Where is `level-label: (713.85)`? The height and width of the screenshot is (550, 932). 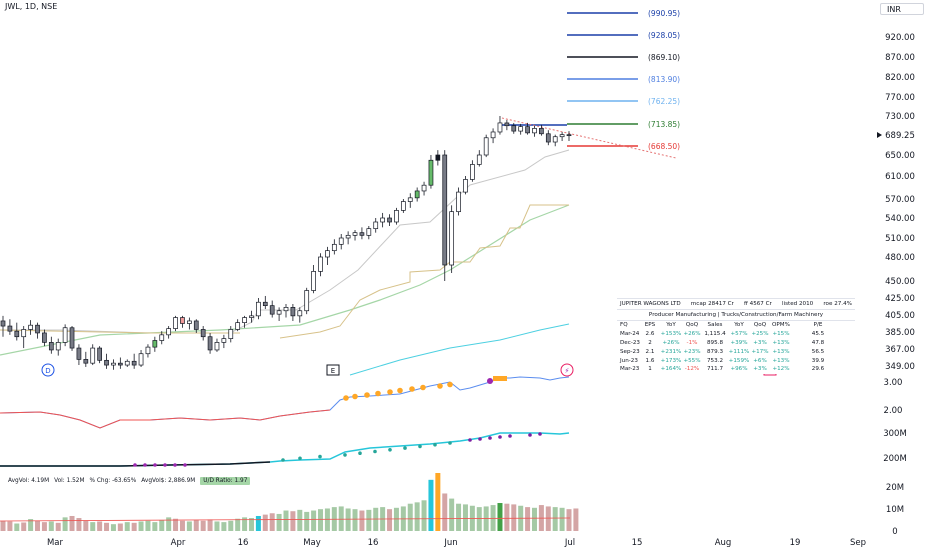 level-label: (713.85) is located at coordinates (664, 124).